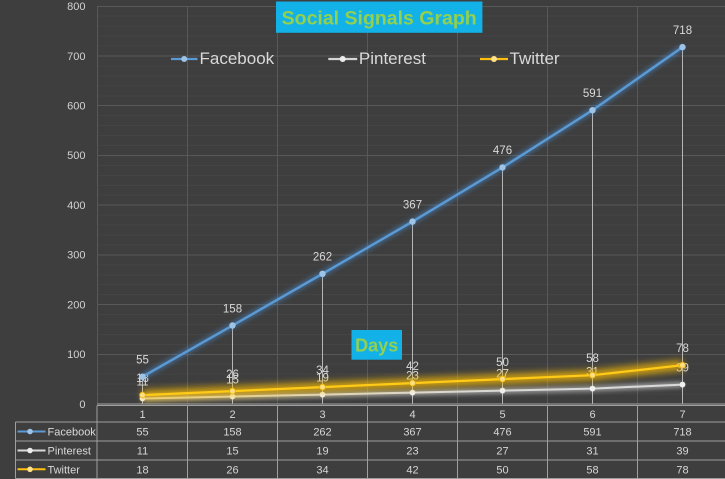  What do you see at coordinates (322, 415) in the screenshot?
I see `svg-text: 3` at bounding box center [322, 415].